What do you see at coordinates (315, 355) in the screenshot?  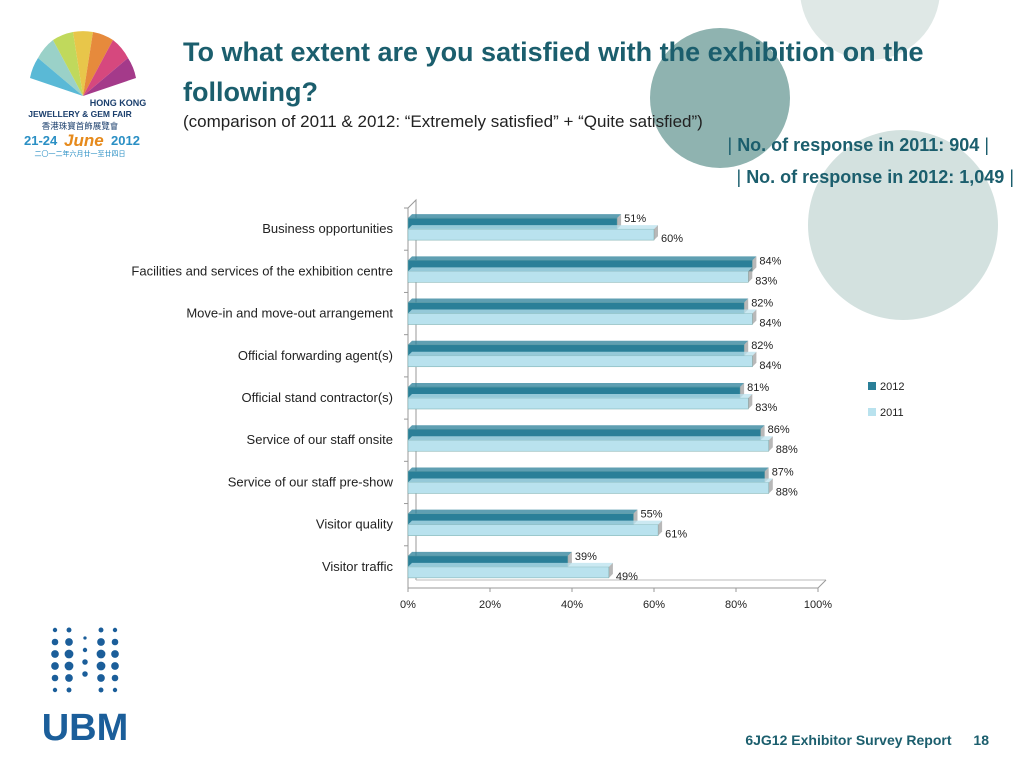 I see `category-label: Official forwarding agent(s)` at bounding box center [315, 355].